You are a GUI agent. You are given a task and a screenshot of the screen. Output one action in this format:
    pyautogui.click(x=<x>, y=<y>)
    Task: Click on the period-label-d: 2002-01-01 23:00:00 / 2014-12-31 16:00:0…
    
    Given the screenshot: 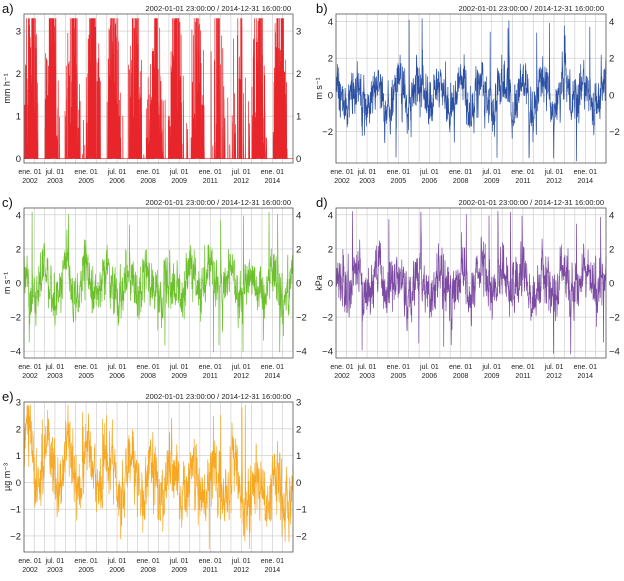 What is the action you would take?
    pyautogui.click(x=531, y=202)
    